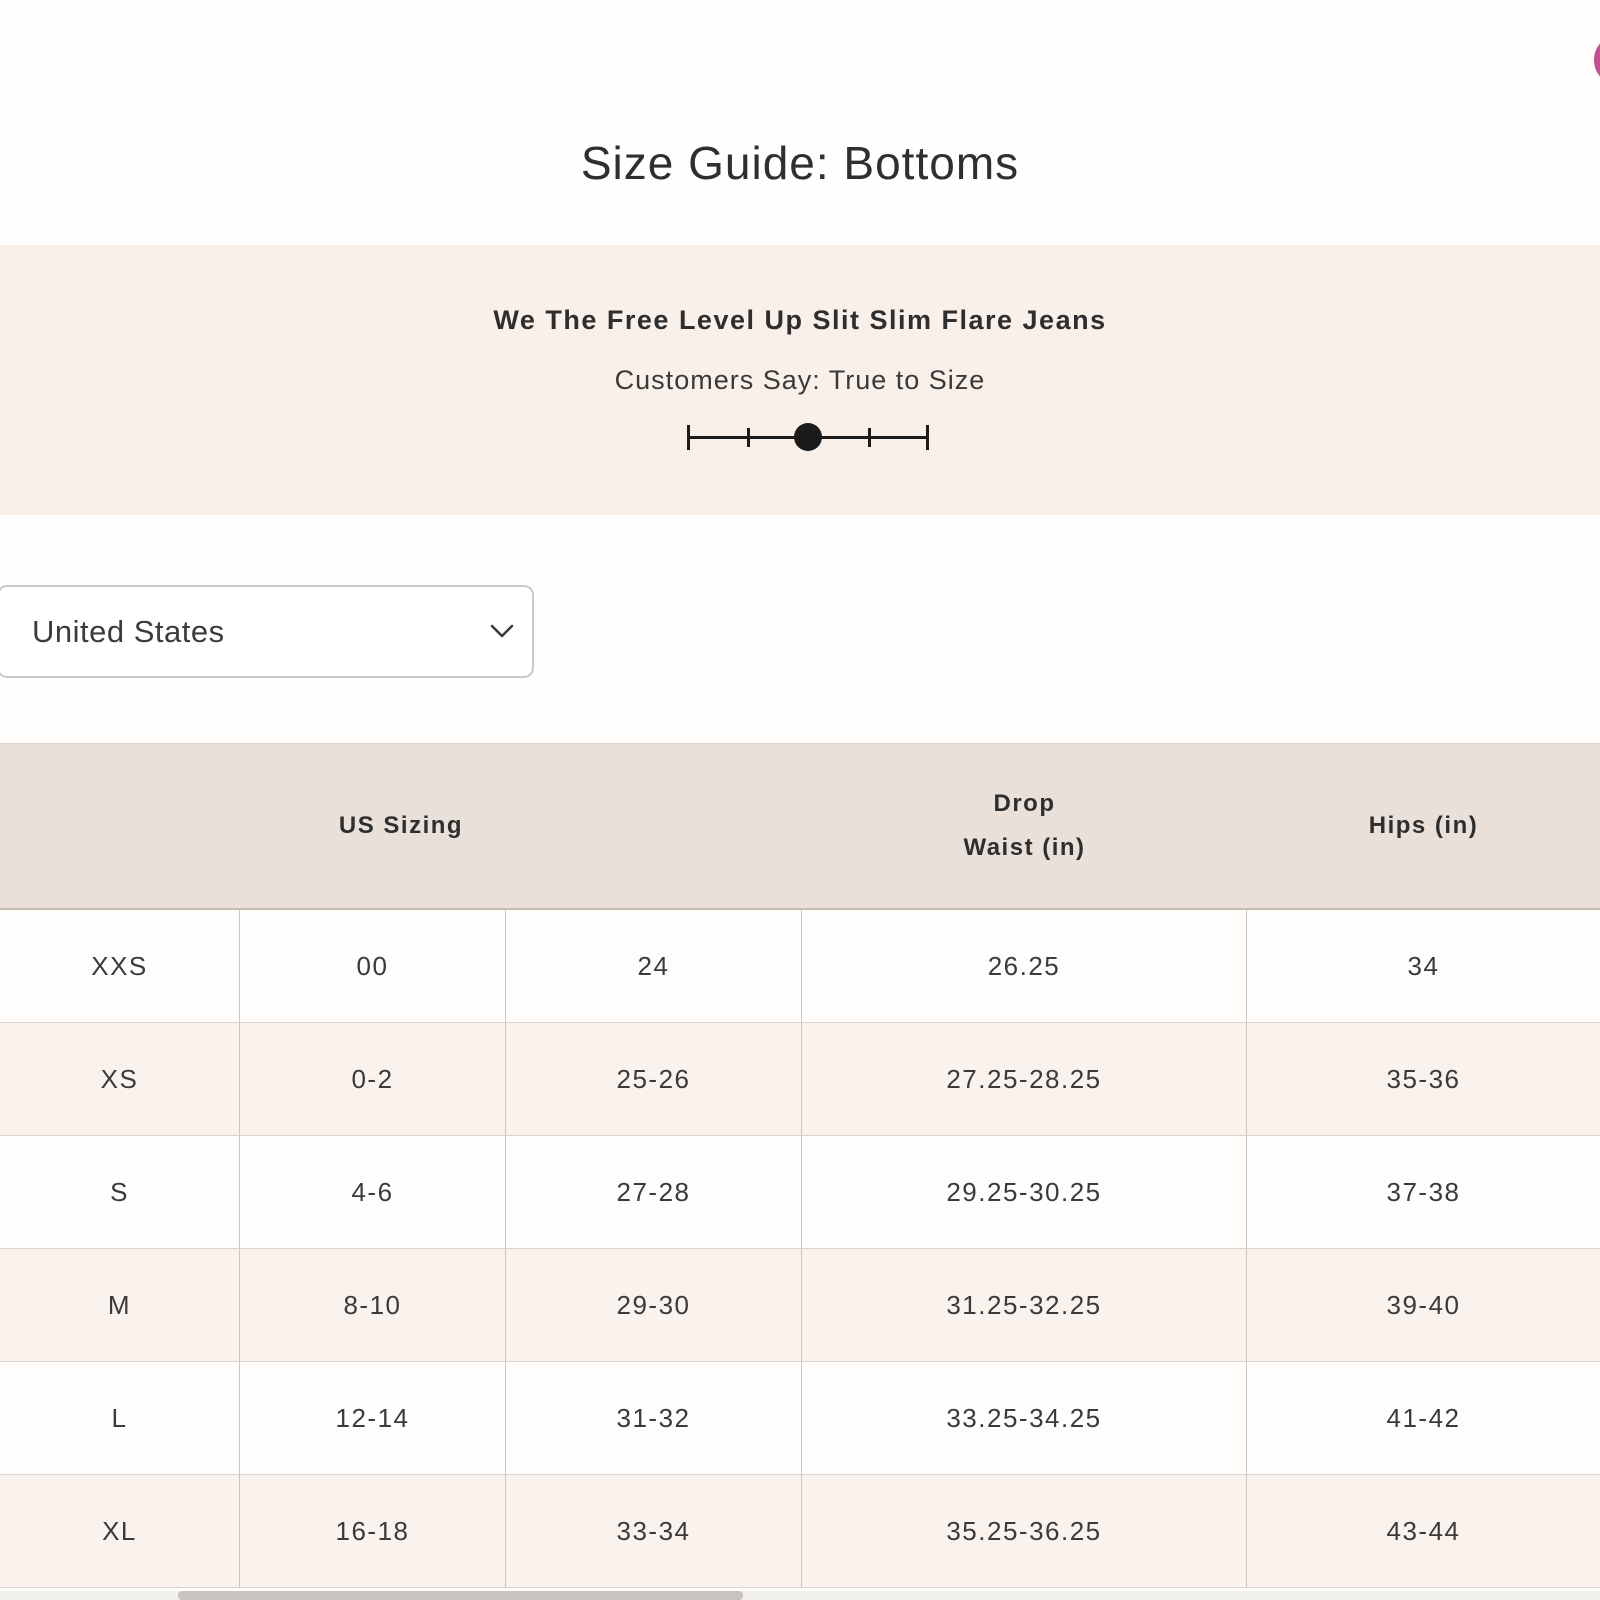  What do you see at coordinates (120, 1192) in the screenshot?
I see `size-label-cell: S` at bounding box center [120, 1192].